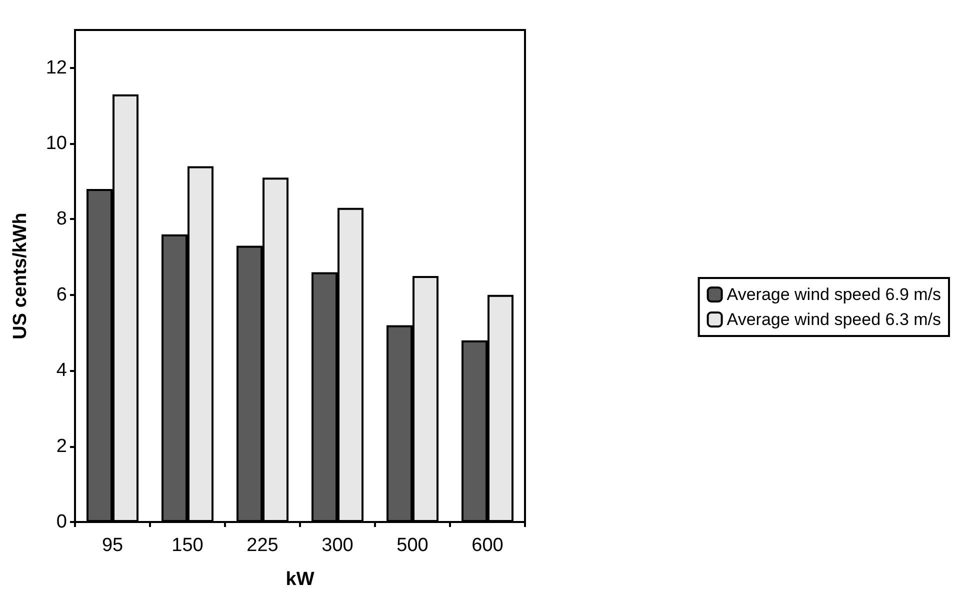 The height and width of the screenshot is (614, 957). I want to click on x-tick-label: 500, so click(412, 545).